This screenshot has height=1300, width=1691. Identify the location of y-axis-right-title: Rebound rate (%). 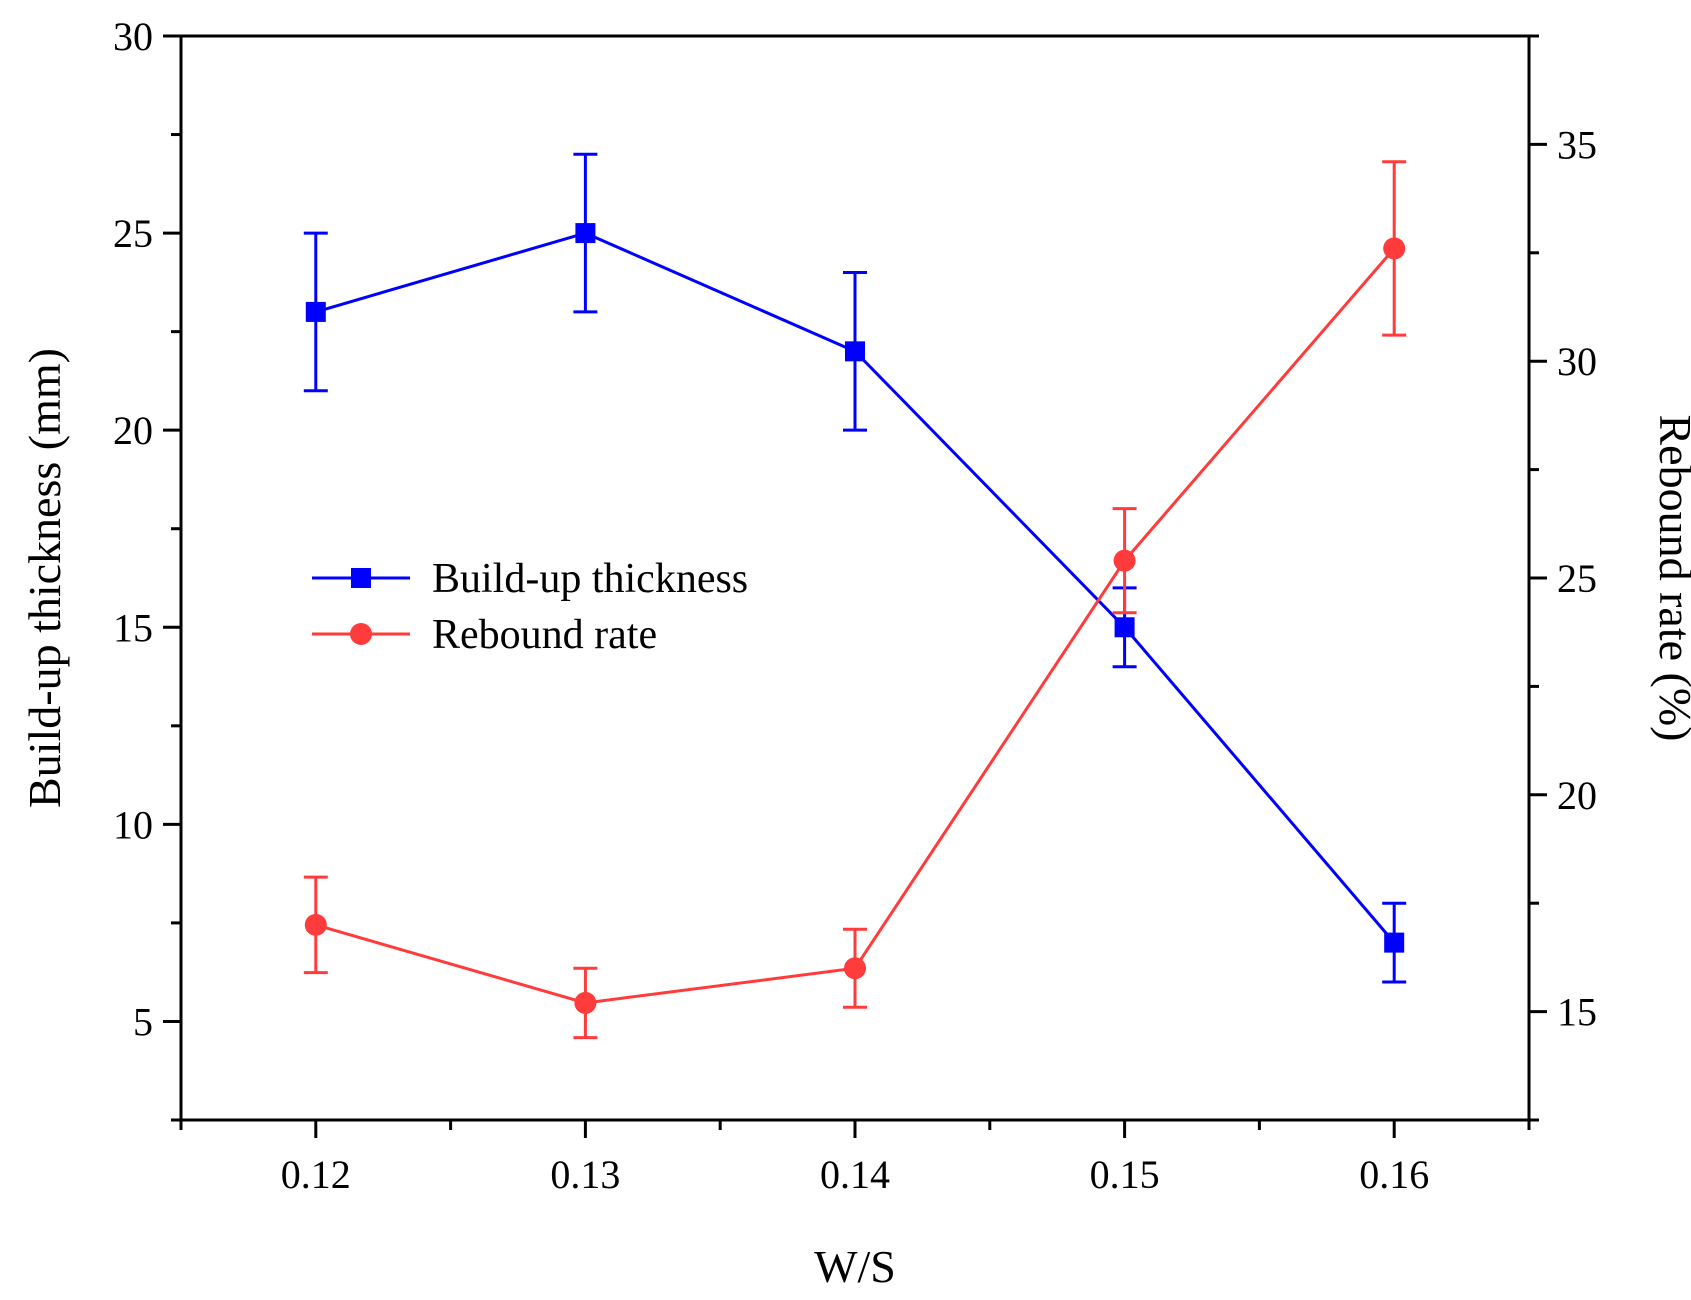
(1670, 578).